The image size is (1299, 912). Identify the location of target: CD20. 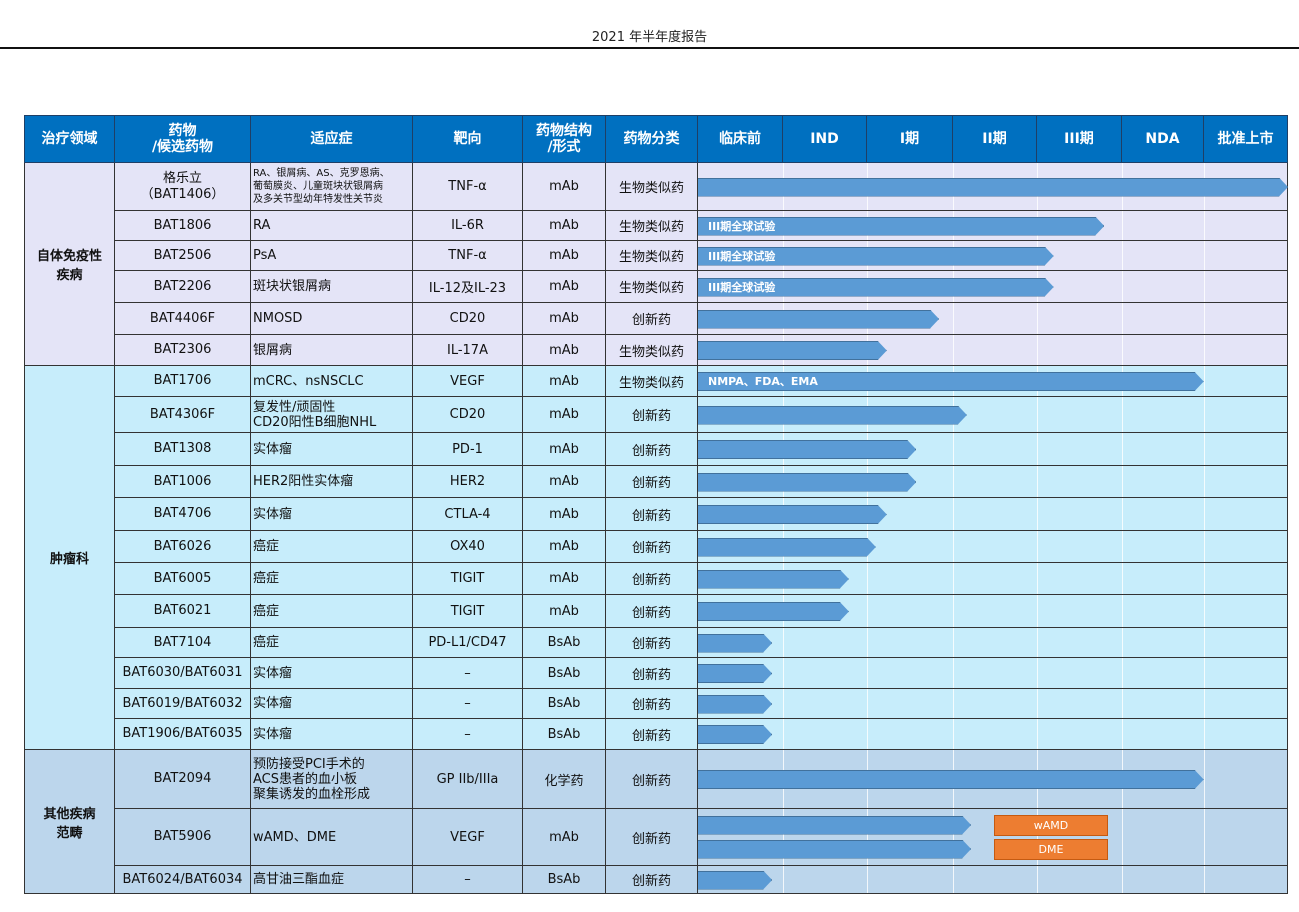
(467, 318).